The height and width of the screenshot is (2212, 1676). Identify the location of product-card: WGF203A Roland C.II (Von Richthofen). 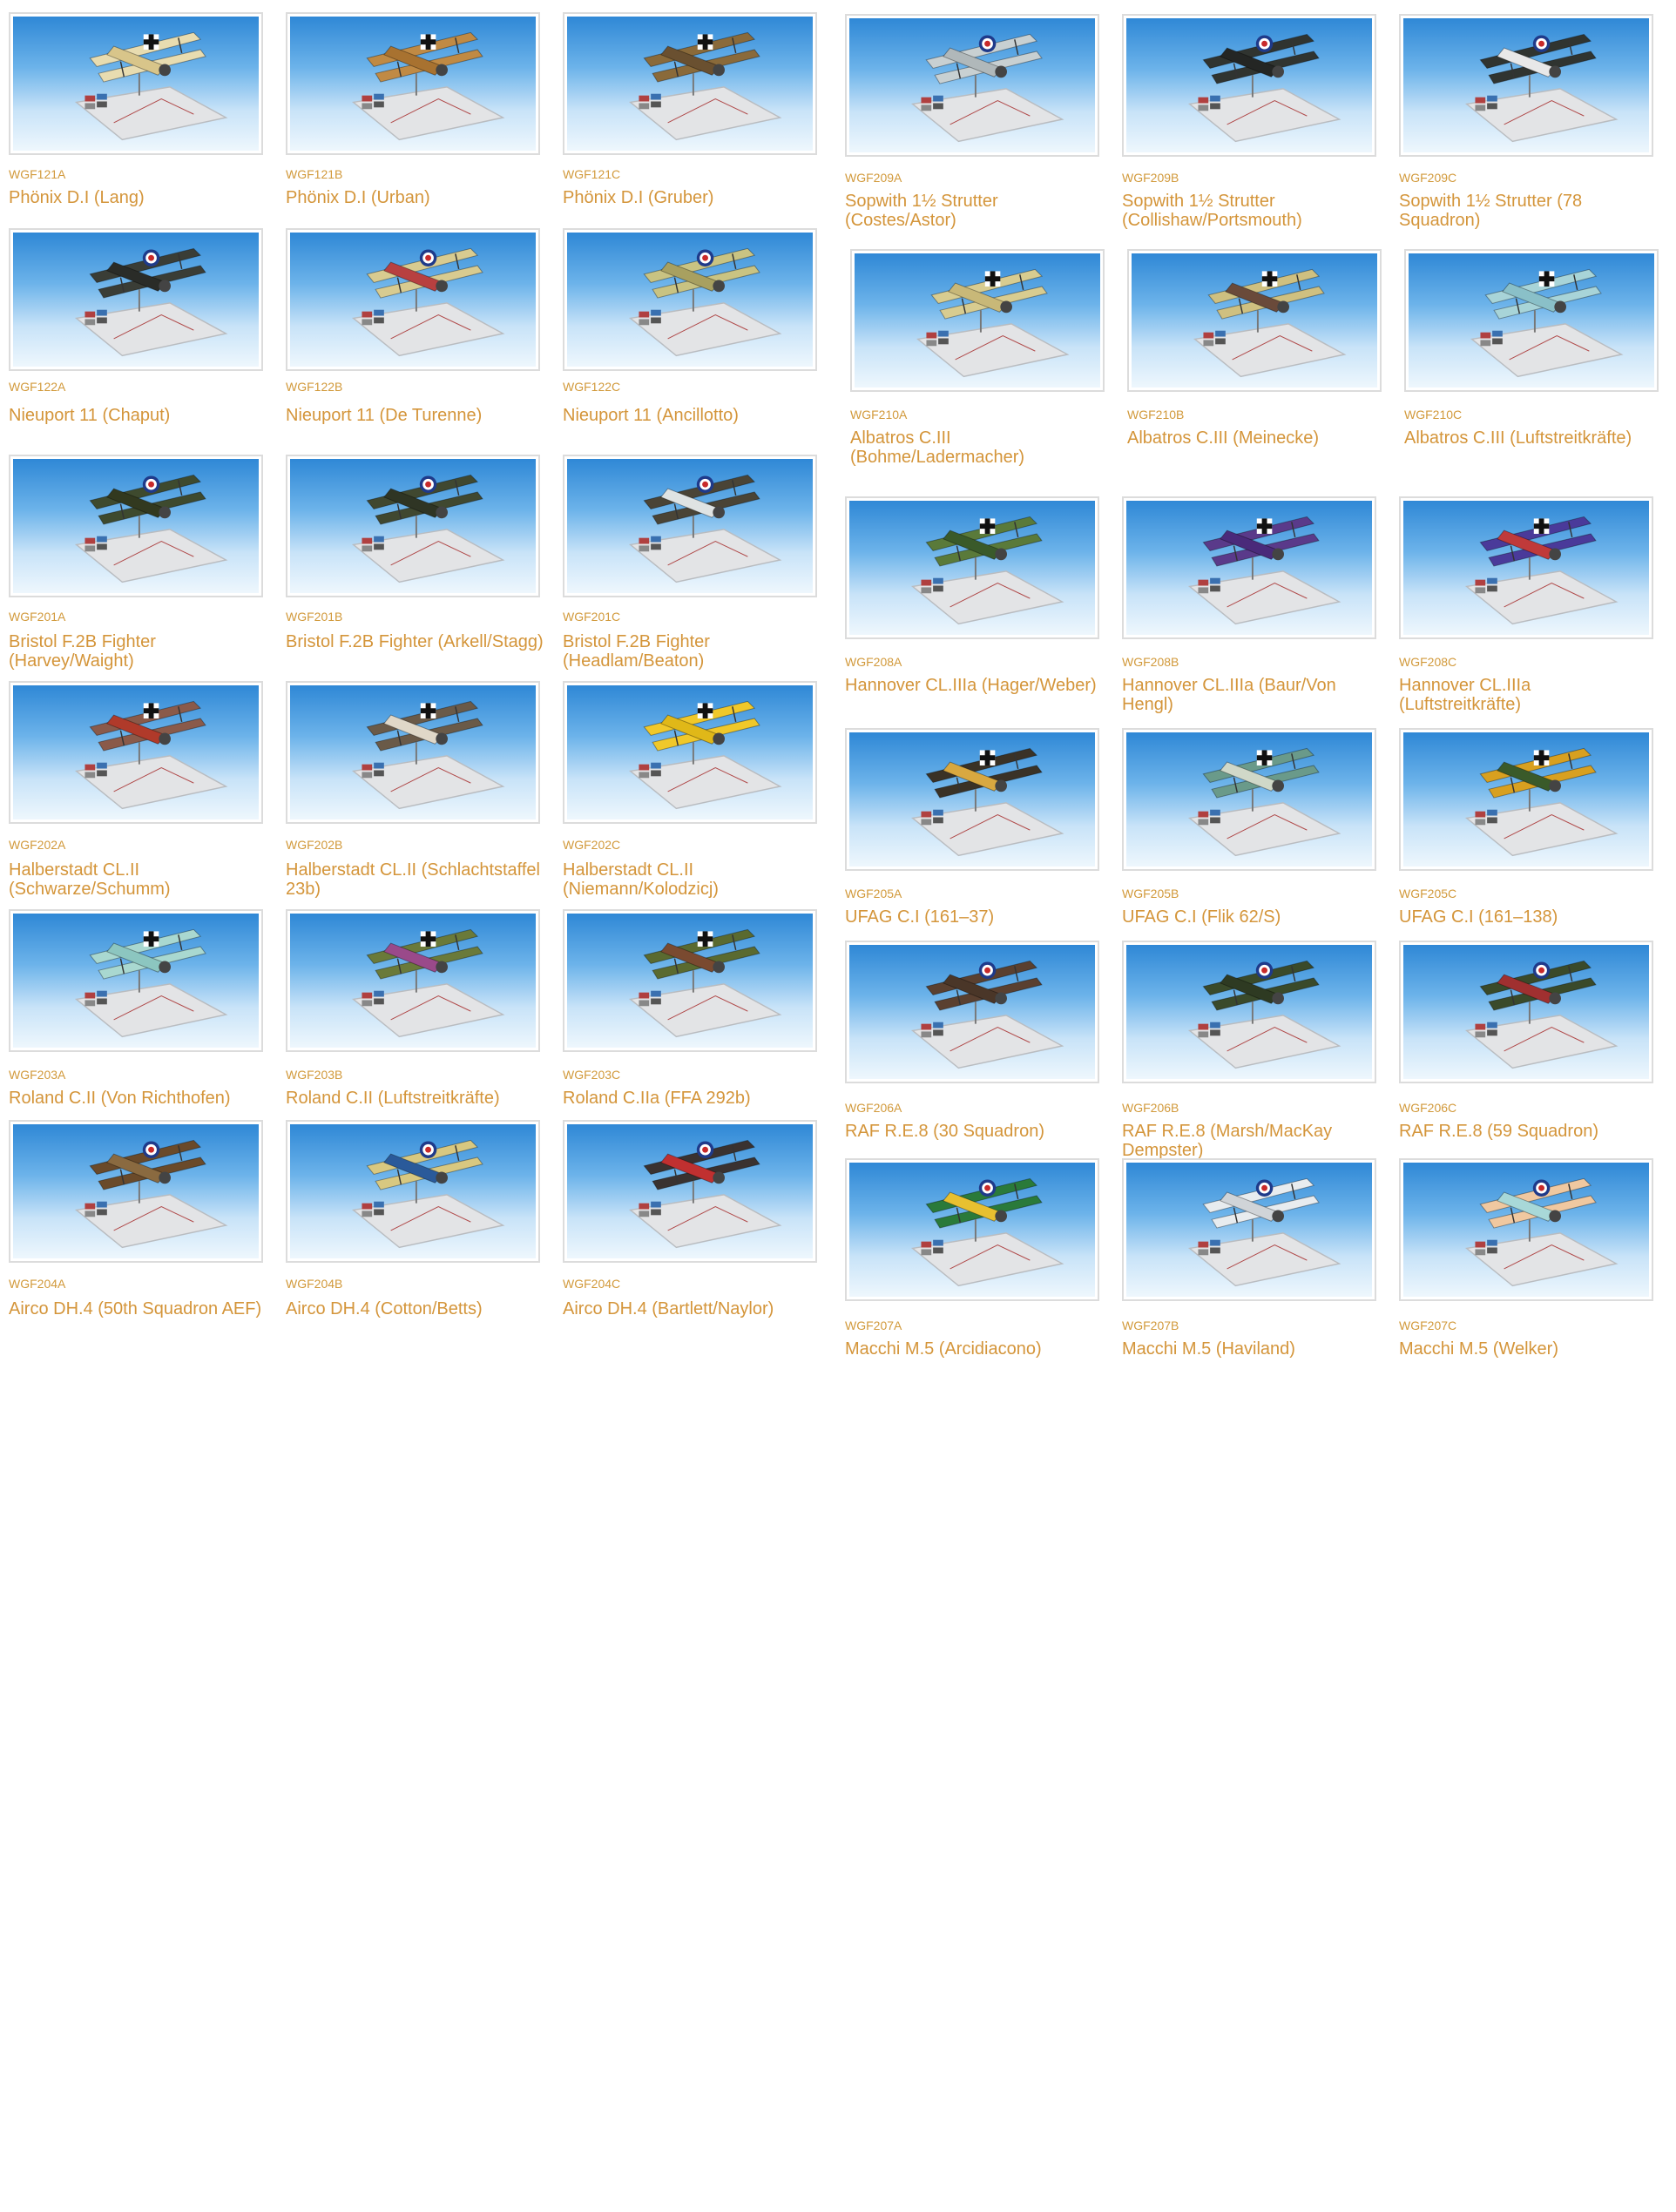
(138, 1022).